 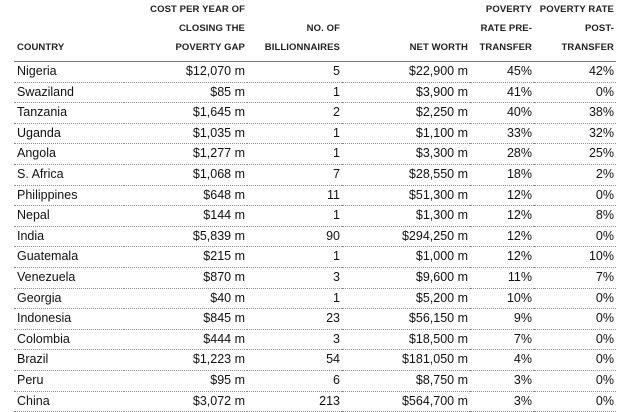 What do you see at coordinates (294, 319) in the screenshot?
I see `cell-billionaires: 23` at bounding box center [294, 319].